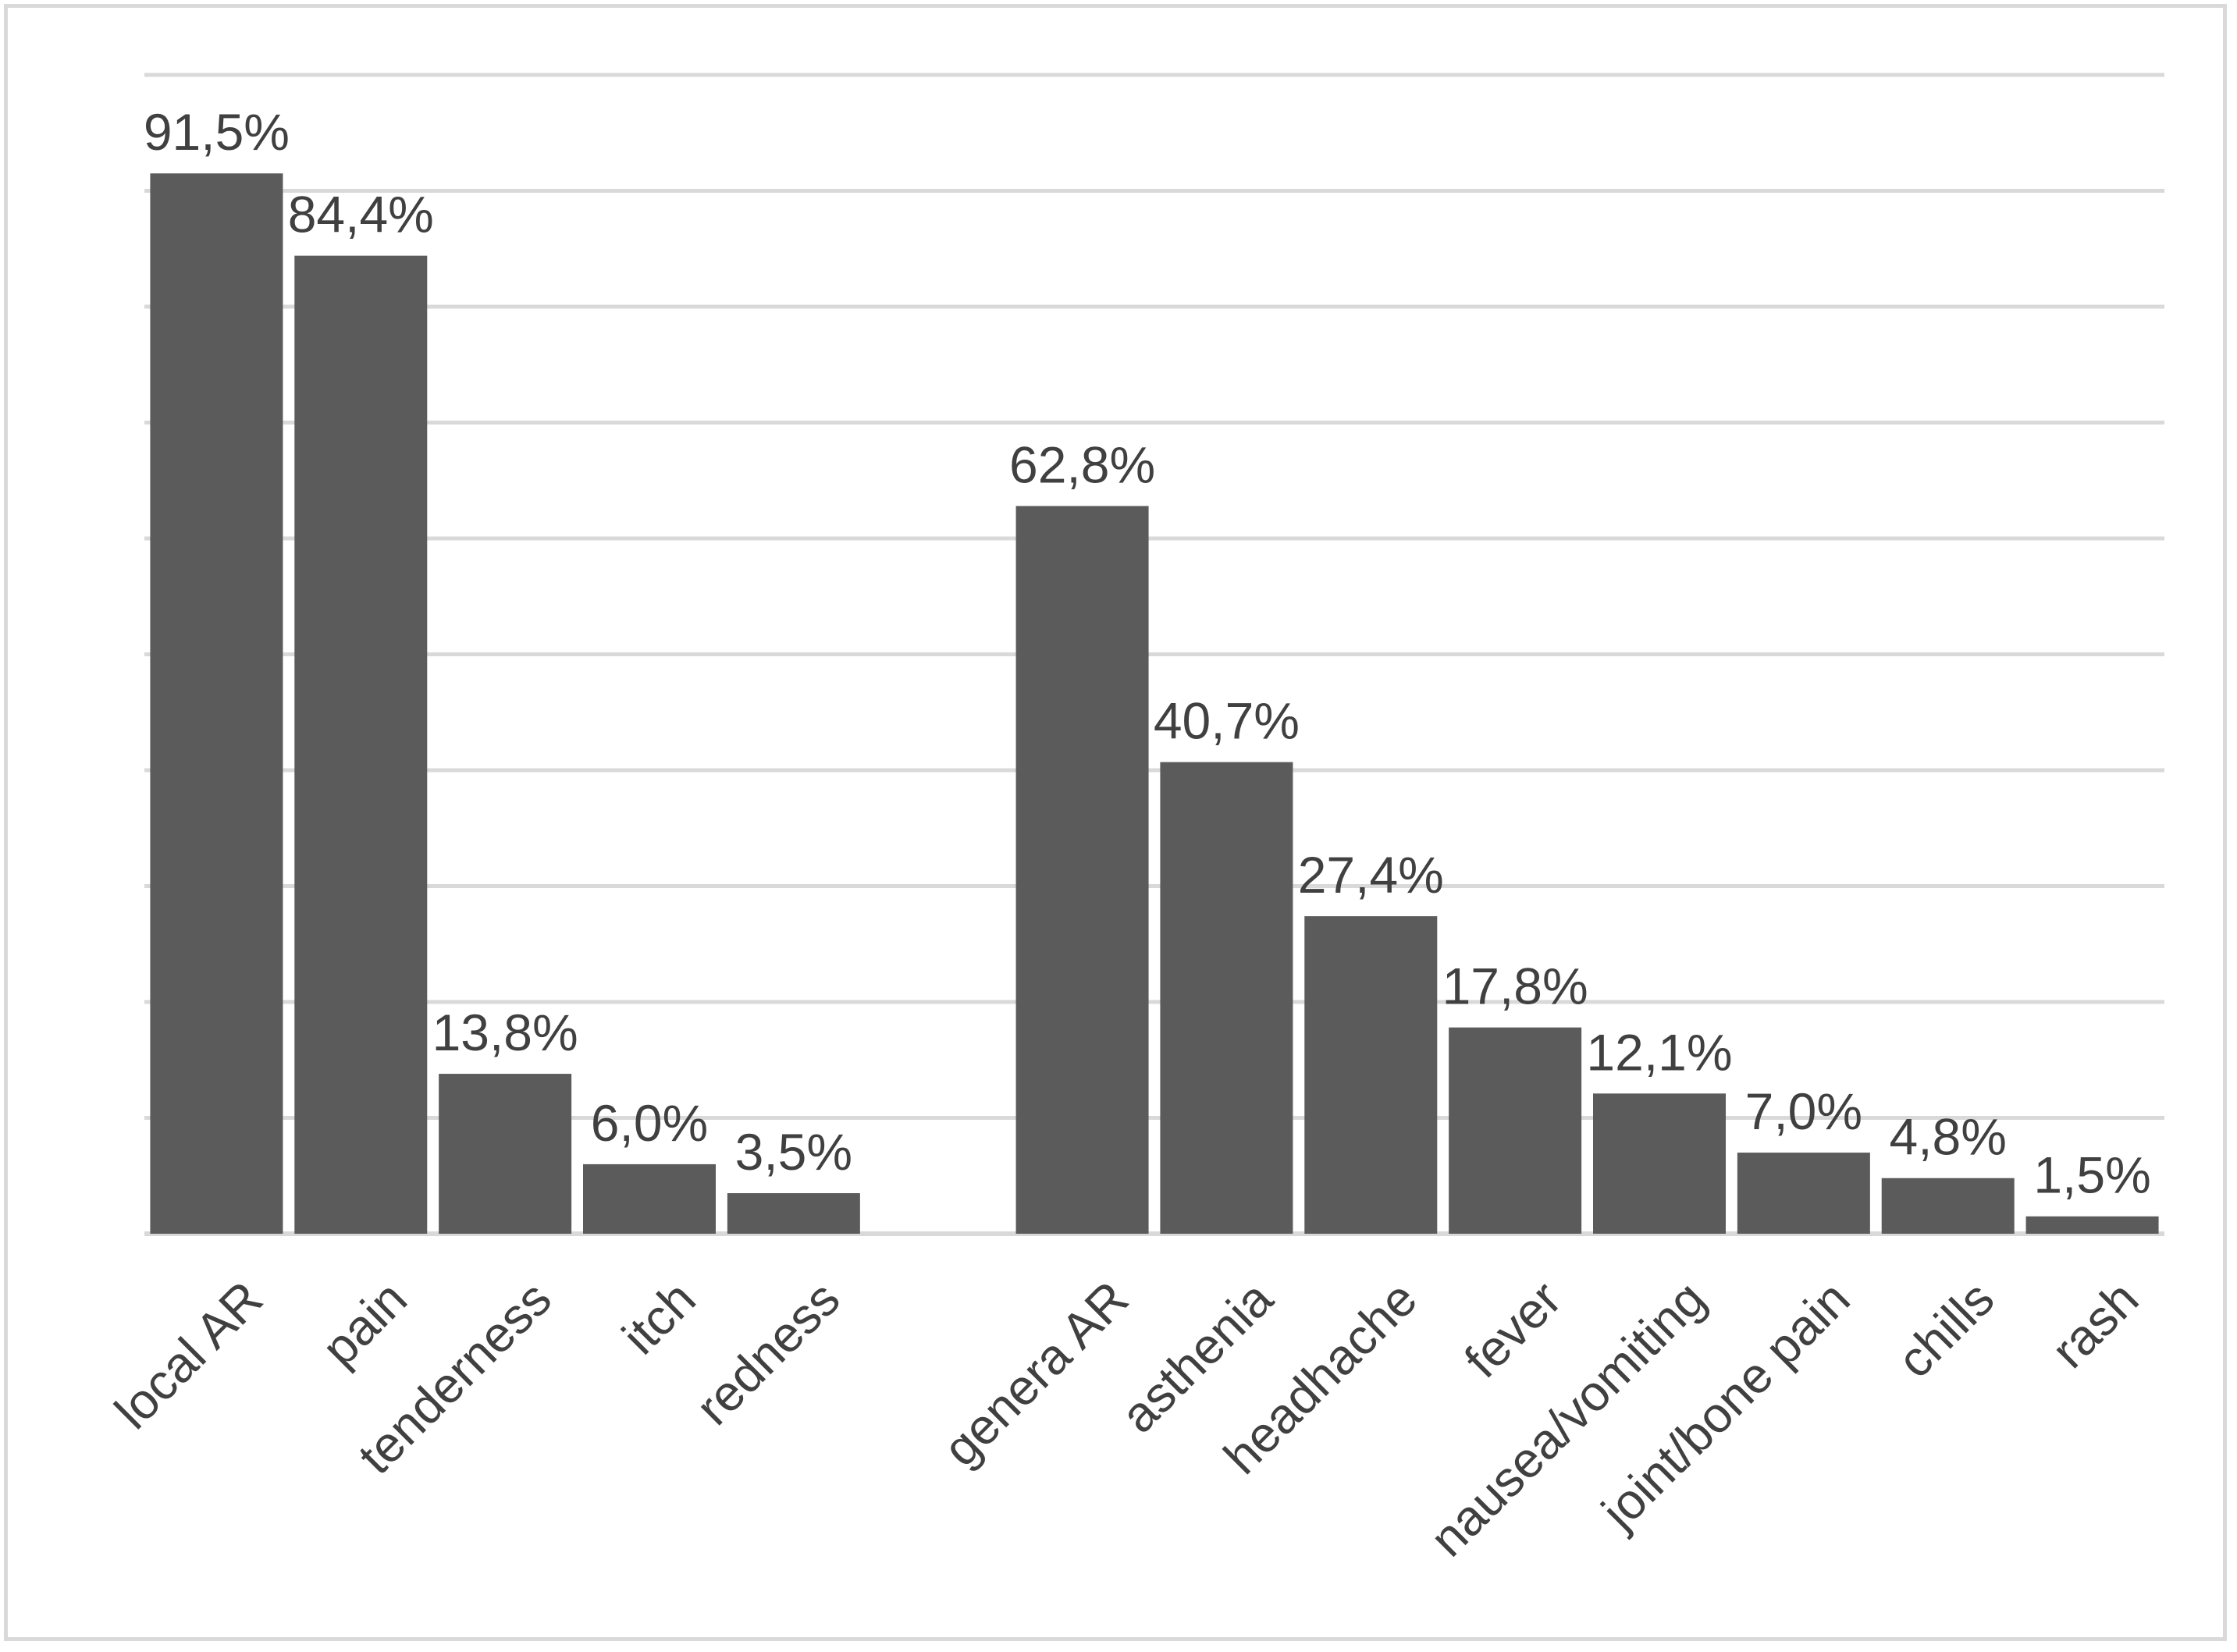  Describe the element at coordinates (1082, 870) in the screenshot. I see `bar-genera-ar` at that location.